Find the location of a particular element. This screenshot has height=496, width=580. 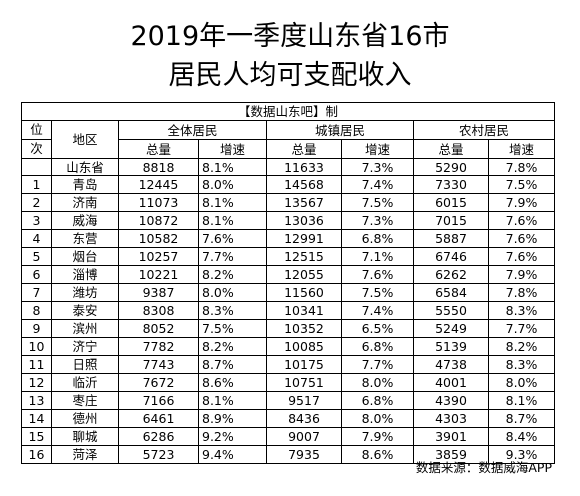

all-total: 6461 is located at coordinates (158, 418).